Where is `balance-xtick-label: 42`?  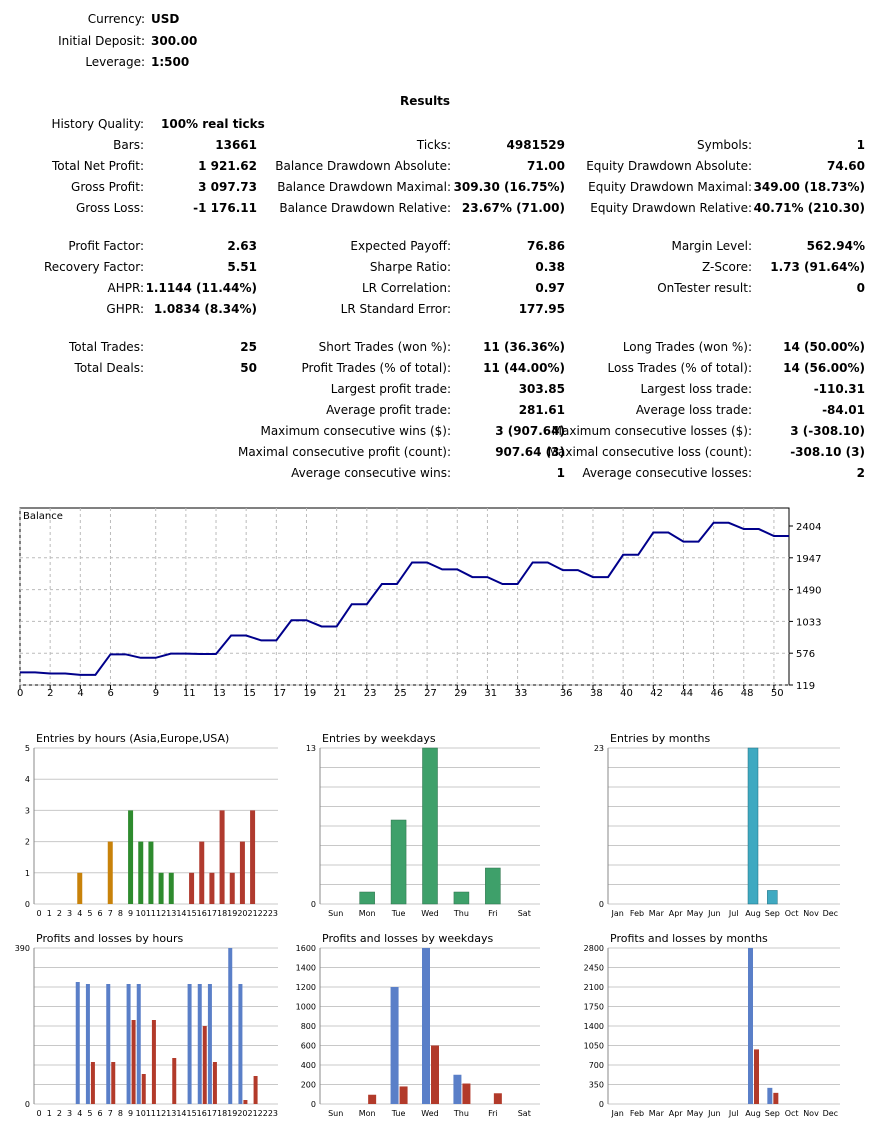
balance-xtick-label: 42 is located at coordinates (656, 693).